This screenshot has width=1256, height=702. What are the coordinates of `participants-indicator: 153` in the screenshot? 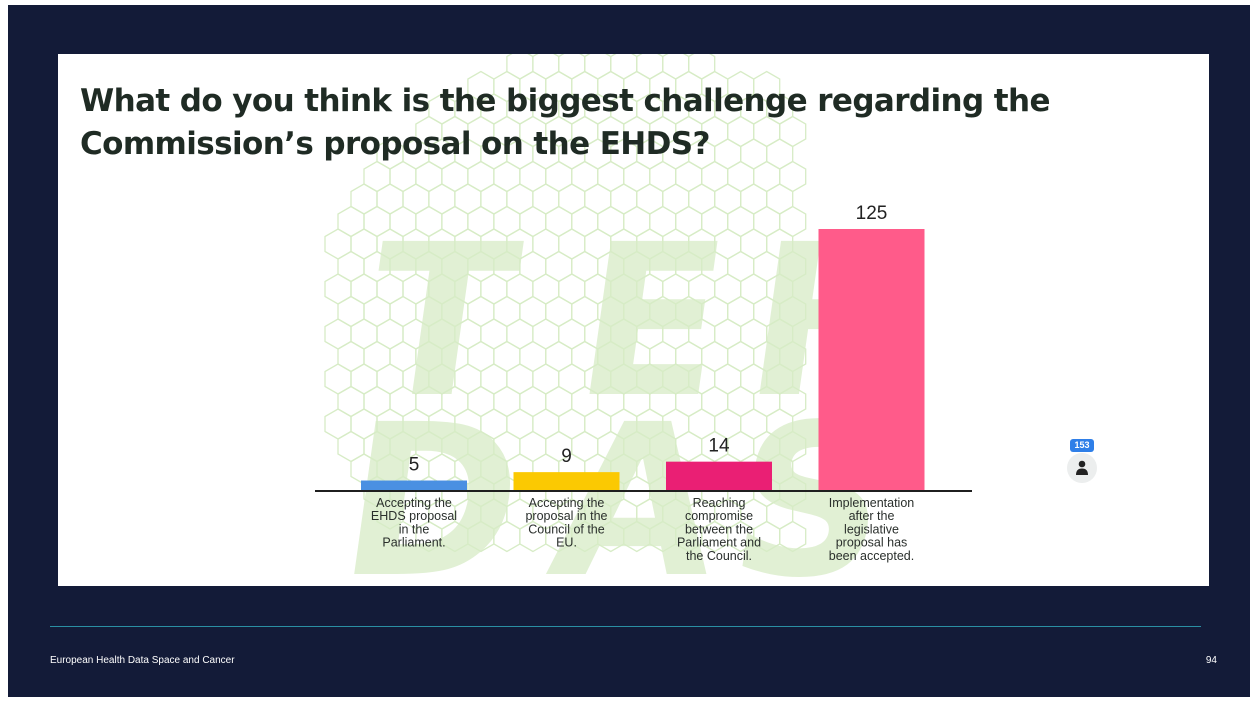 It's located at (1082, 464).